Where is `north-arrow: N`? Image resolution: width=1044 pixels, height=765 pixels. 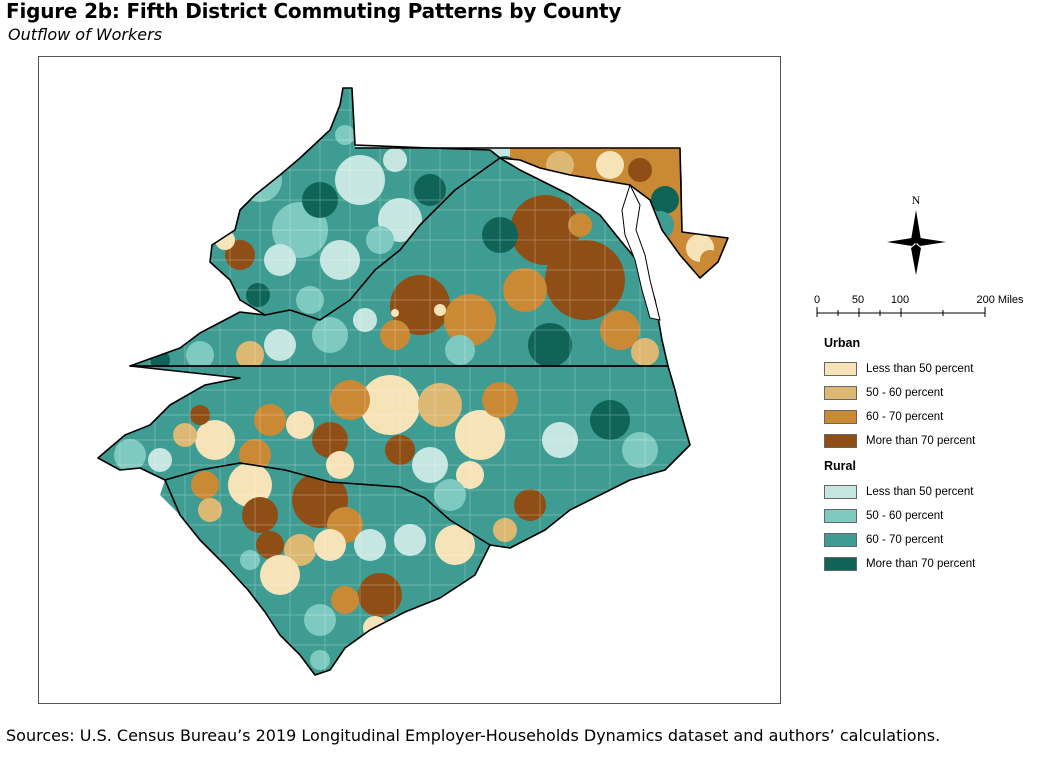
north-arrow: N is located at coordinates (916, 234).